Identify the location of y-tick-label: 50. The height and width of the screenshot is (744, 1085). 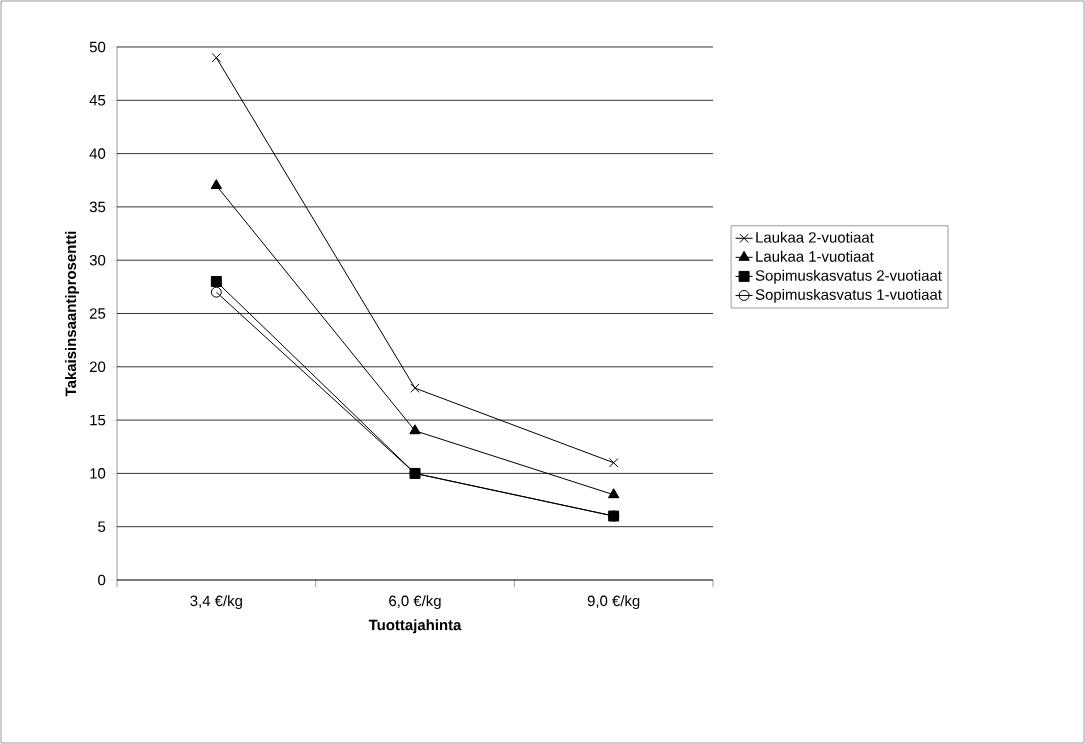
(97, 47).